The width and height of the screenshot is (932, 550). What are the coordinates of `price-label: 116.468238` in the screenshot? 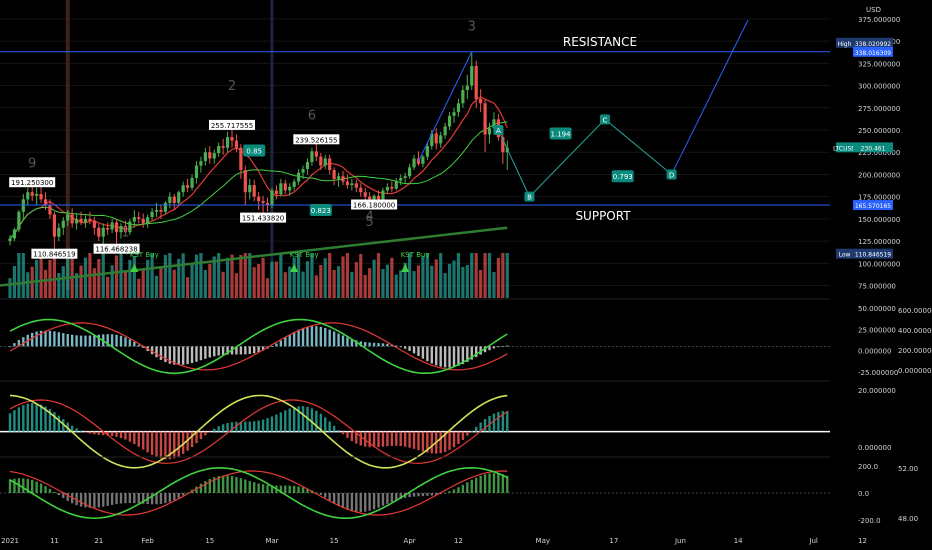 It's located at (116, 250).